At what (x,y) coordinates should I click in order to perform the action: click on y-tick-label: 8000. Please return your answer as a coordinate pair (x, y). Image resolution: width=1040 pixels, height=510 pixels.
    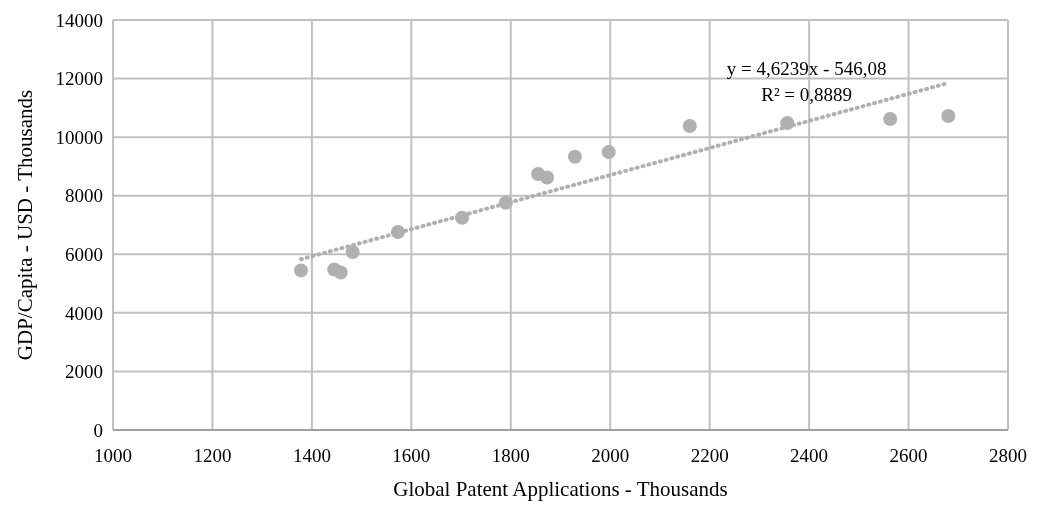
    Looking at the image, I should click on (84, 196).